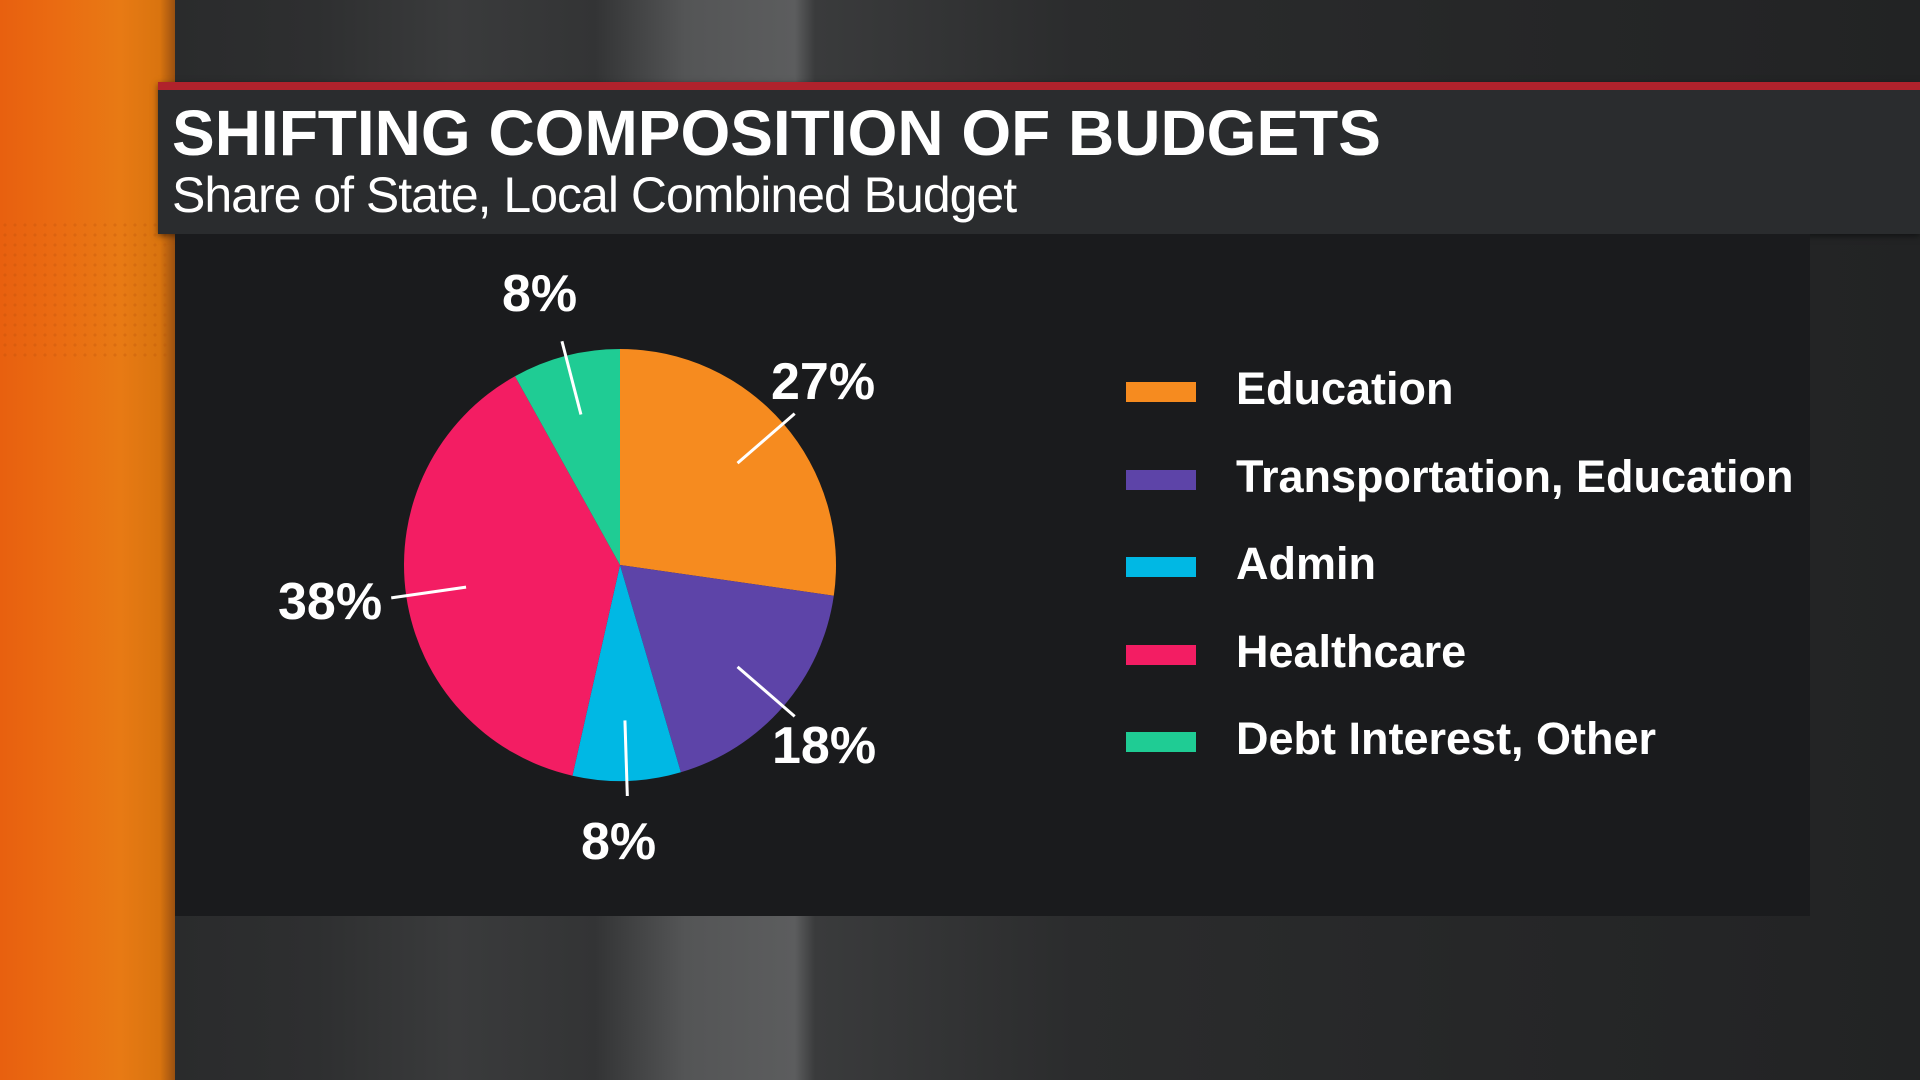 The height and width of the screenshot is (1080, 1920). Describe the element at coordinates (626, 673) in the screenshot. I see `pie-slice-admin` at that location.